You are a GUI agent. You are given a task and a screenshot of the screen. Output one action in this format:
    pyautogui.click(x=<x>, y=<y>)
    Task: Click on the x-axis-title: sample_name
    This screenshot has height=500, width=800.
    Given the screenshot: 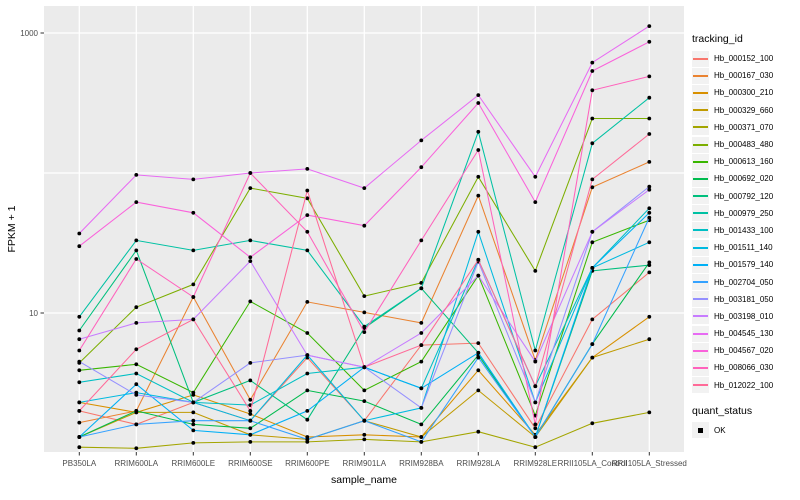 What is the action you would take?
    pyautogui.click(x=364, y=480)
    